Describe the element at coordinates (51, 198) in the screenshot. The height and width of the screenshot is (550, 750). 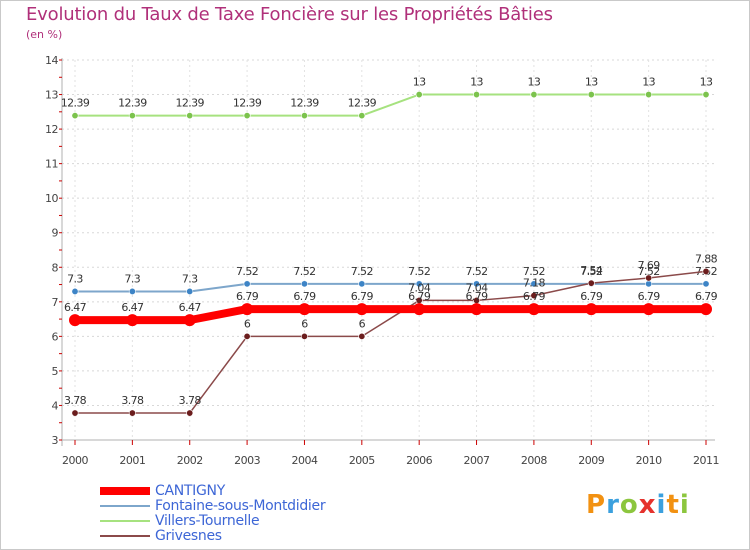
I see `y-tick-label: 10` at that location.